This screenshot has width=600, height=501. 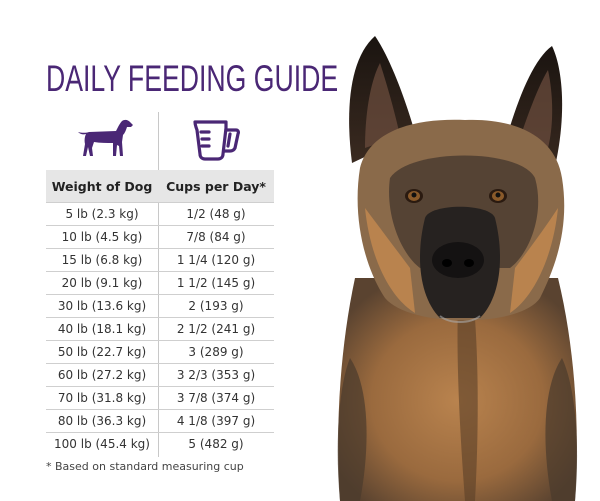 I want to click on table-row: 80 lb (36.3 kg) 4 1/8 (397 g), so click(x=160, y=421).